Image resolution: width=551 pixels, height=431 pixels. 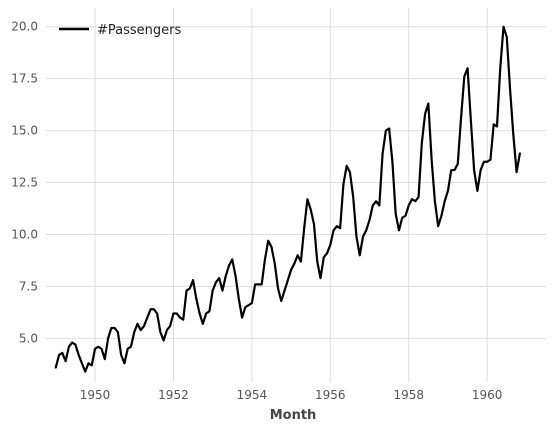 What do you see at coordinates (293, 415) in the screenshot?
I see `x-axis-title: Month` at bounding box center [293, 415].